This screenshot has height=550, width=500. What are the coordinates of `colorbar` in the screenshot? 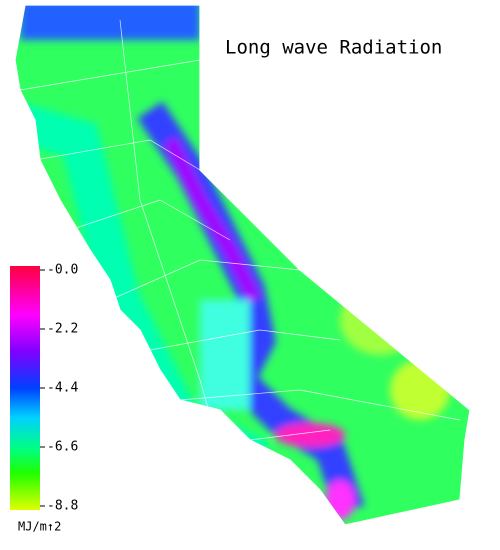 It's located at (25, 388).